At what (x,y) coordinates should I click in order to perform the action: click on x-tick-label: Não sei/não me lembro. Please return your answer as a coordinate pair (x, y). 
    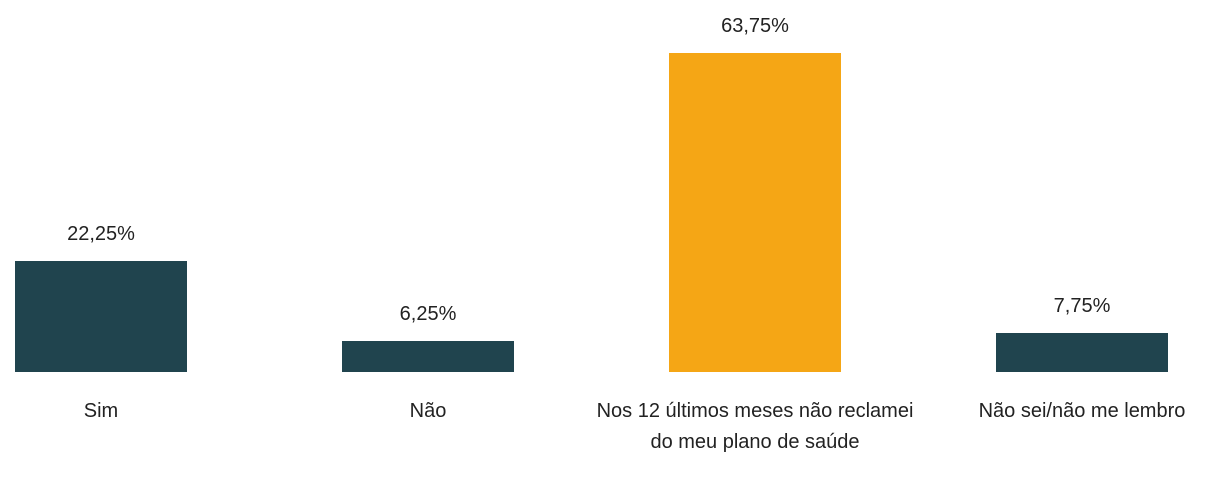
    Looking at the image, I should click on (1082, 411).